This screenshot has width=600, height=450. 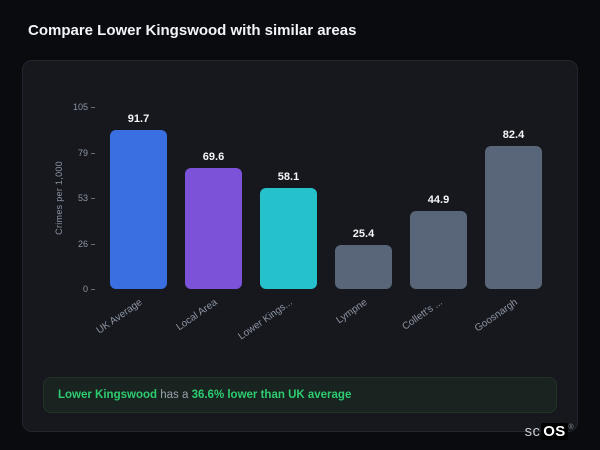 What do you see at coordinates (138, 119) in the screenshot?
I see `bar-value-label: 91.7` at bounding box center [138, 119].